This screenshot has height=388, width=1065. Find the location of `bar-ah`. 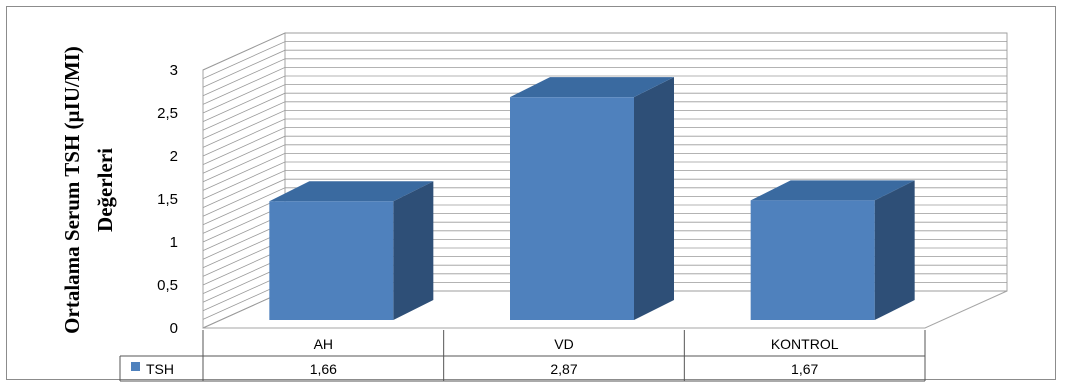

bar-ah is located at coordinates (351, 250).